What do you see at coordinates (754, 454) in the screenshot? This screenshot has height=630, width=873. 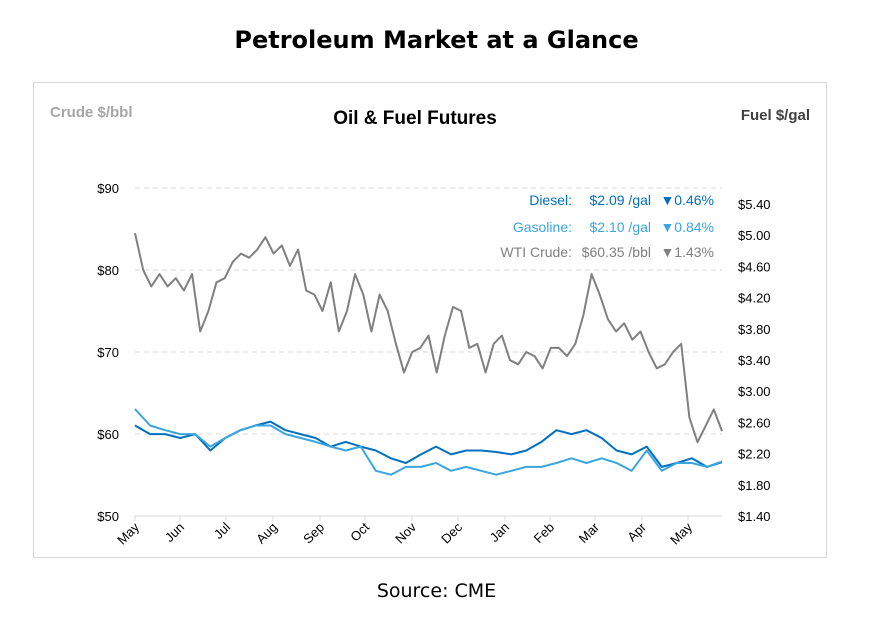 I see `right-tick-label: $2.20` at bounding box center [754, 454].